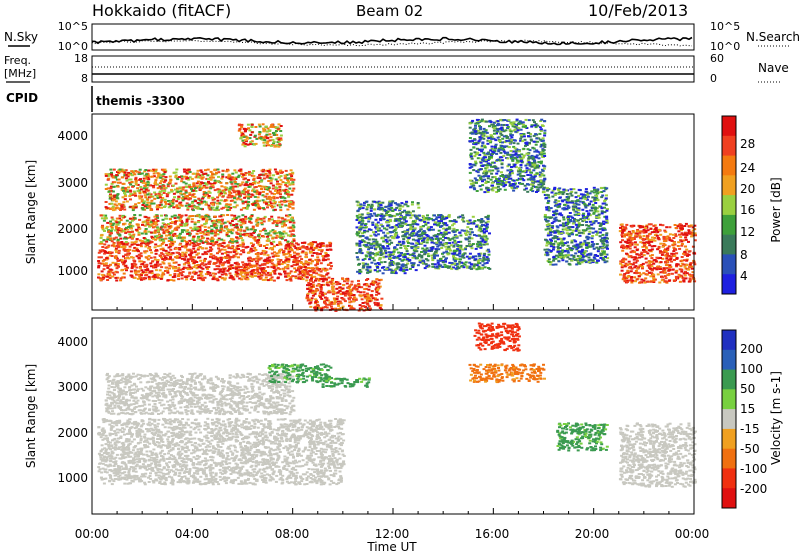 Image resolution: width=800 pixels, height=558 pixels. I want to click on x-tick-2400: 00:00, so click(692, 534).